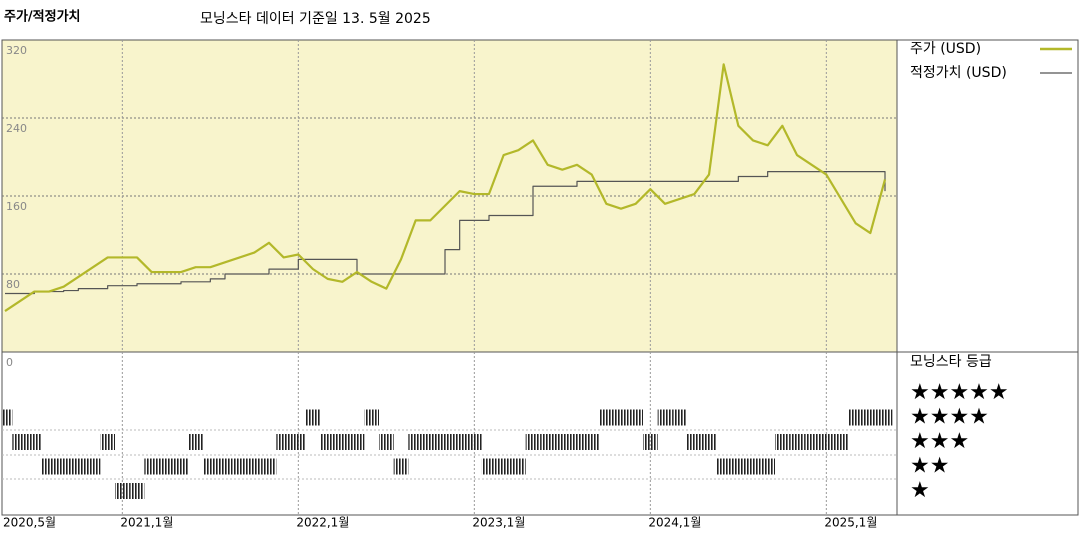 The height and width of the screenshot is (544, 1080). Describe the element at coordinates (315, 19) in the screenshot. I see `chart-subtitle: 모닝스타 데이터 기준일 13. 5월 2025` at that location.